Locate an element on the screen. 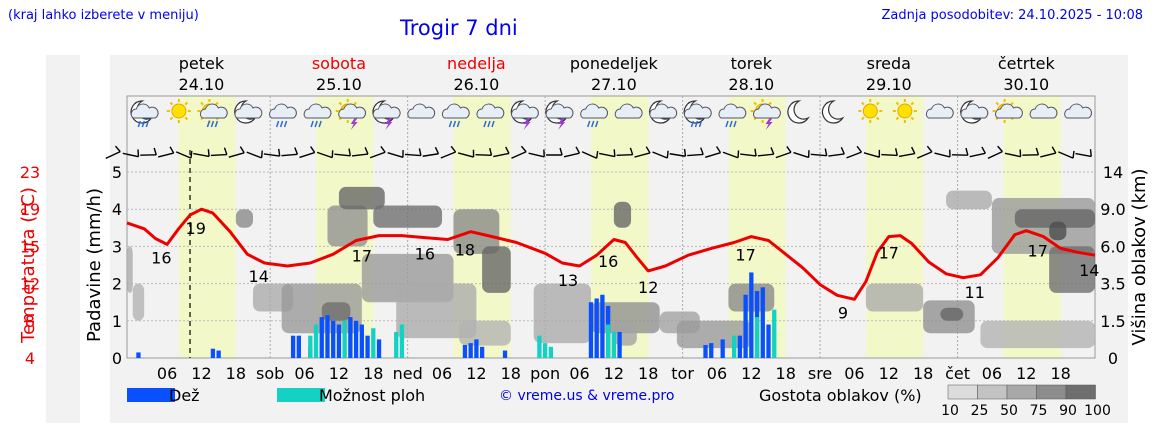 The height and width of the screenshot is (443, 1152). day-name: ponedeljek is located at coordinates (614, 63).